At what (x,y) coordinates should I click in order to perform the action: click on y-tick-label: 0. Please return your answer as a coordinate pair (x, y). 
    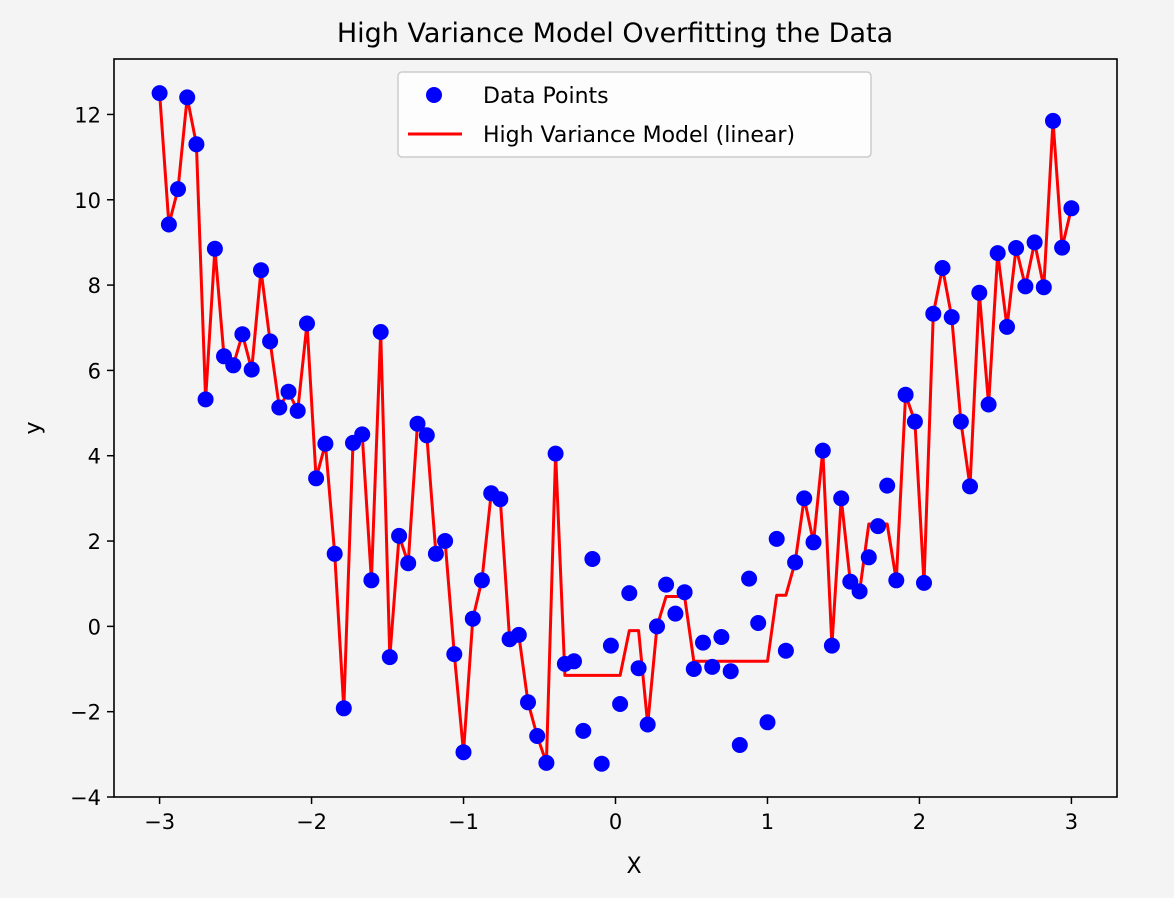
    Looking at the image, I should click on (94, 627).